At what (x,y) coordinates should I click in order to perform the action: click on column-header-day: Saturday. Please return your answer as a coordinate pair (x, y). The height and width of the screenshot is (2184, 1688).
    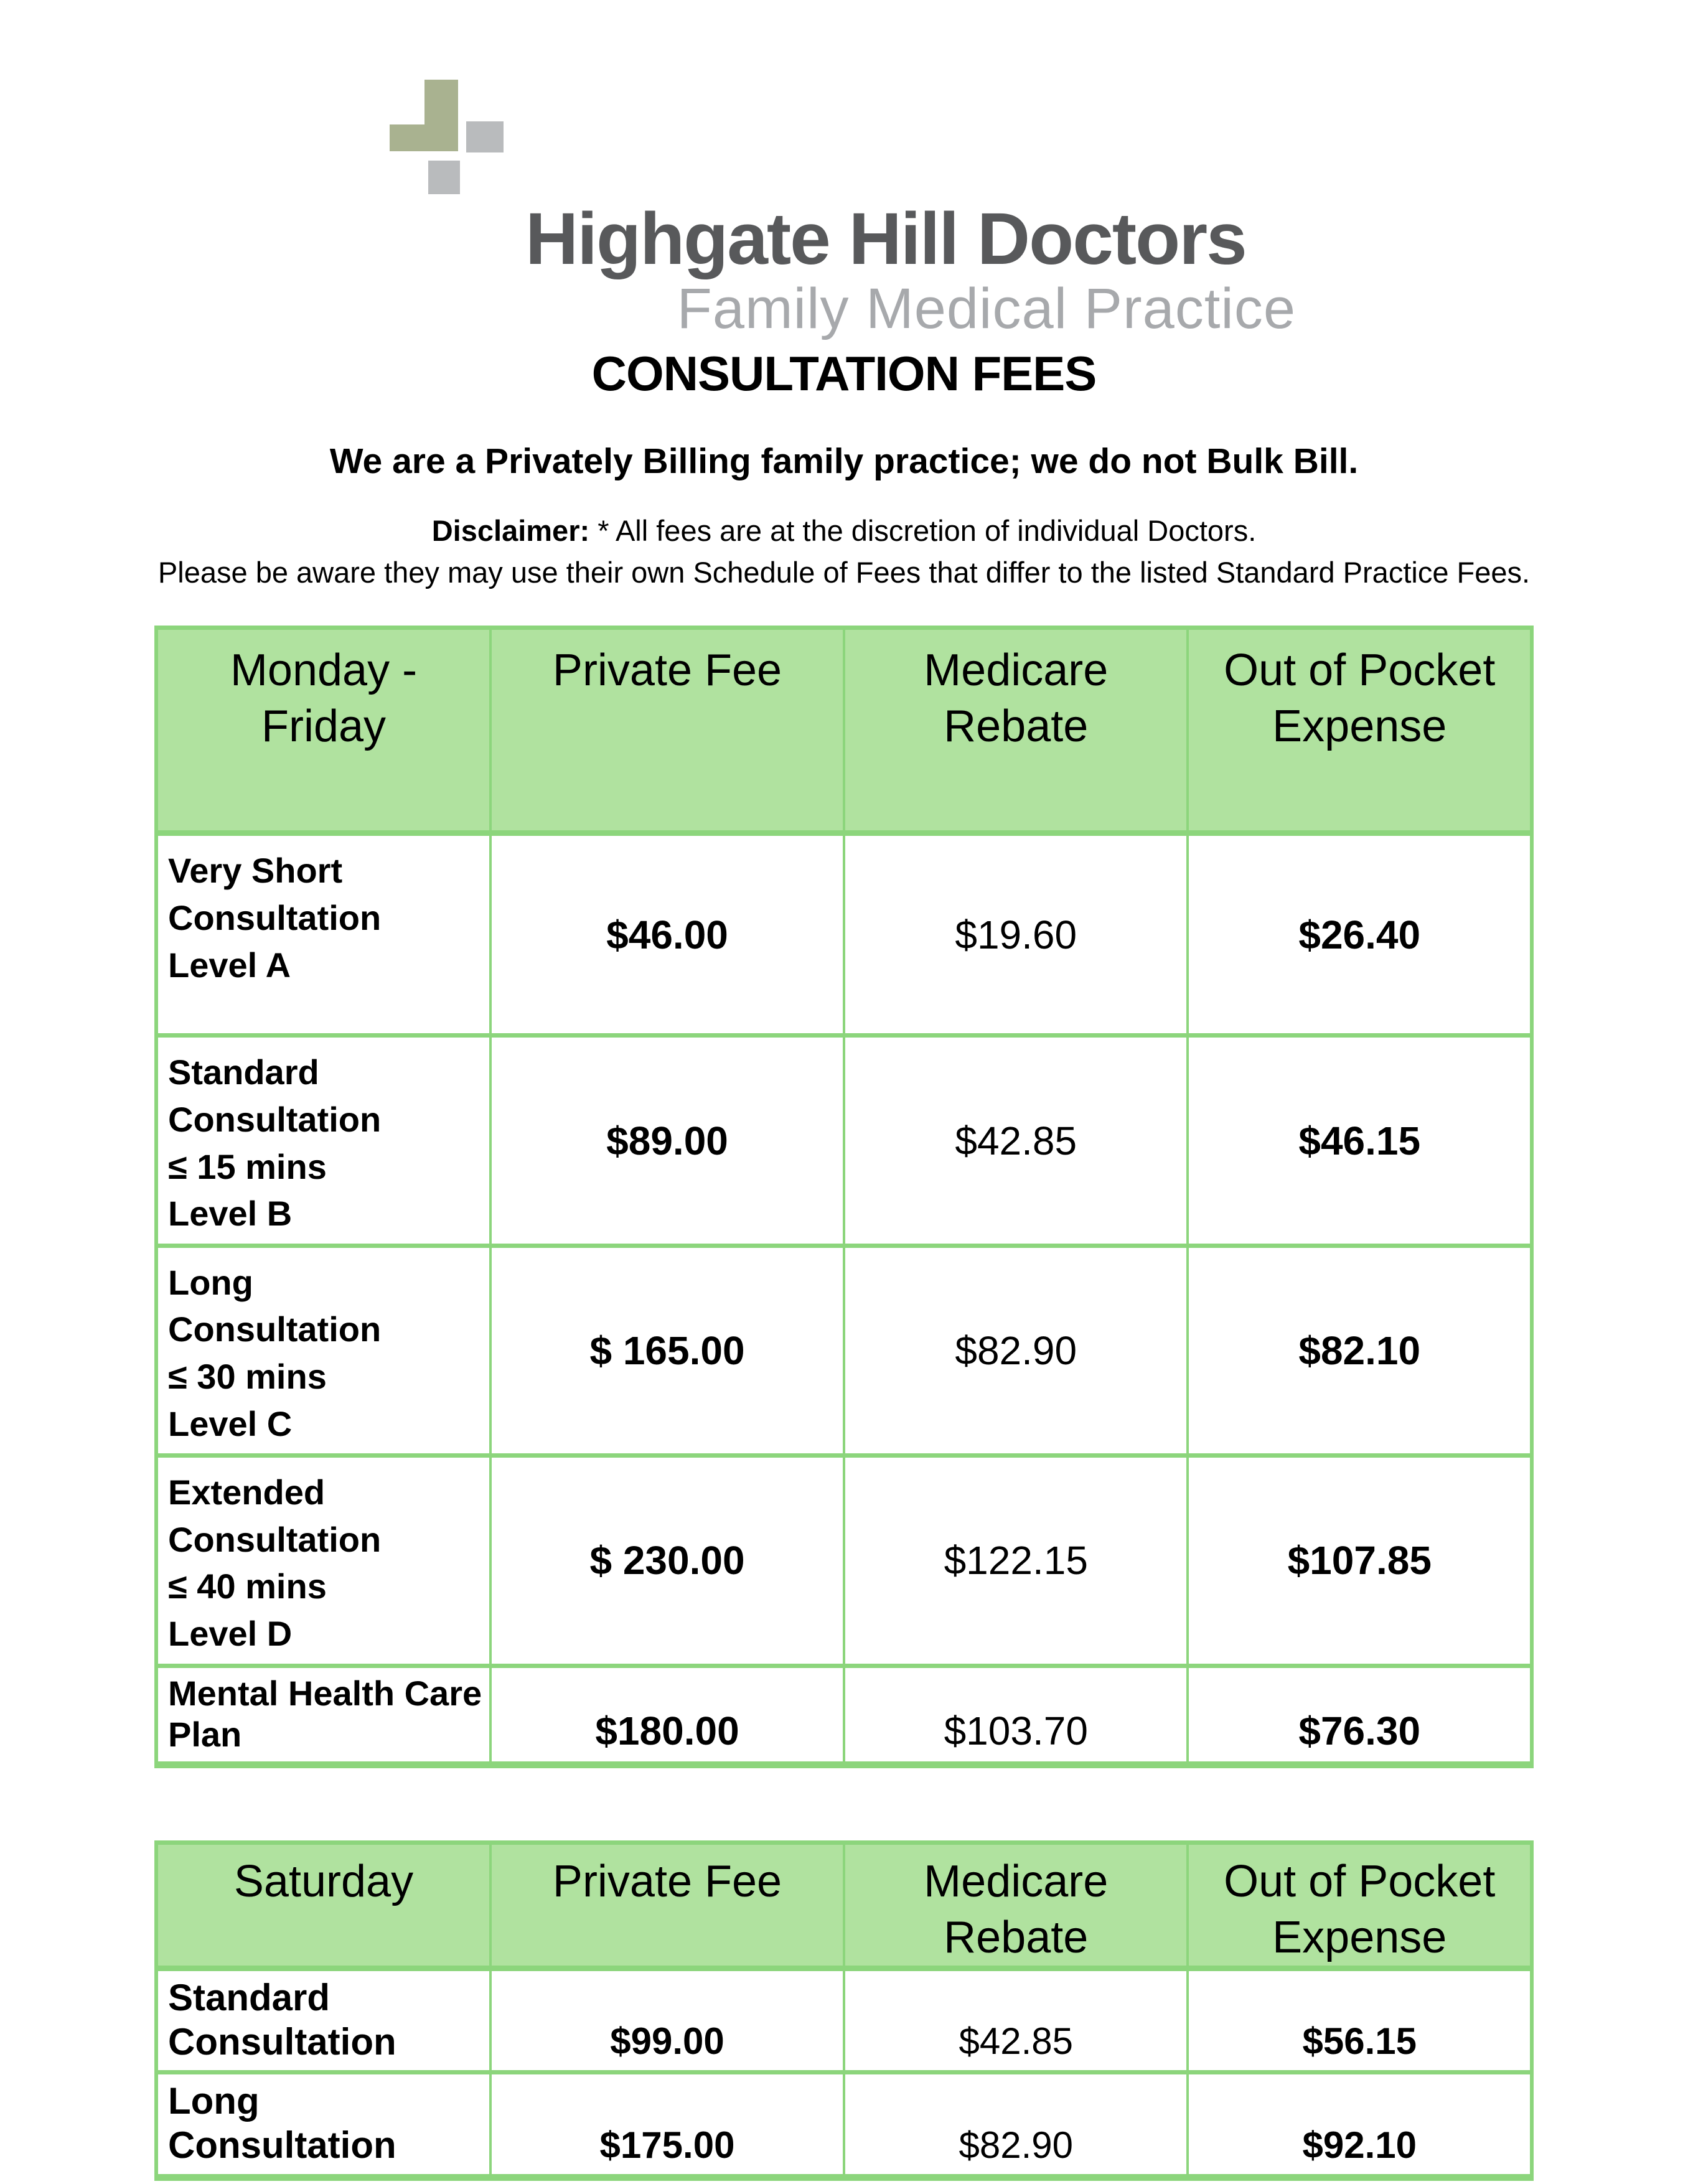
    Looking at the image, I should click on (323, 1905).